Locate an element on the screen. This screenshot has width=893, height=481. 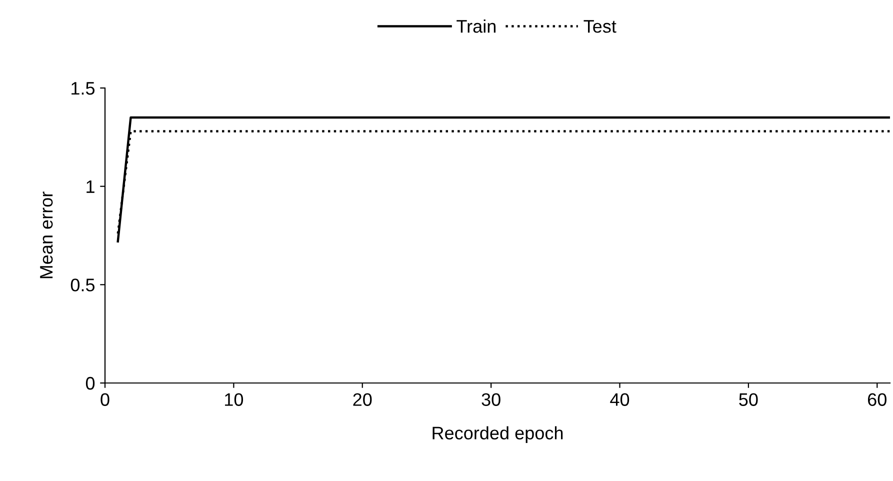
x-tick-label: 60 is located at coordinates (877, 399).